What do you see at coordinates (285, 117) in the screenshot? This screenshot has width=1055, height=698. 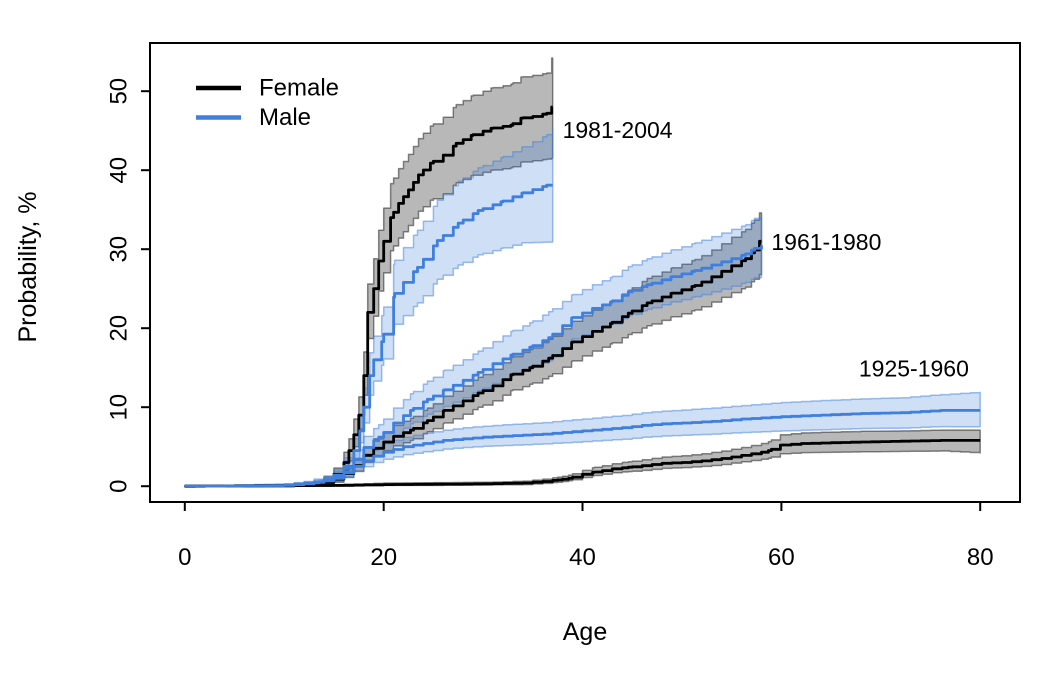 I see `legend-label-male: Male` at bounding box center [285, 117].